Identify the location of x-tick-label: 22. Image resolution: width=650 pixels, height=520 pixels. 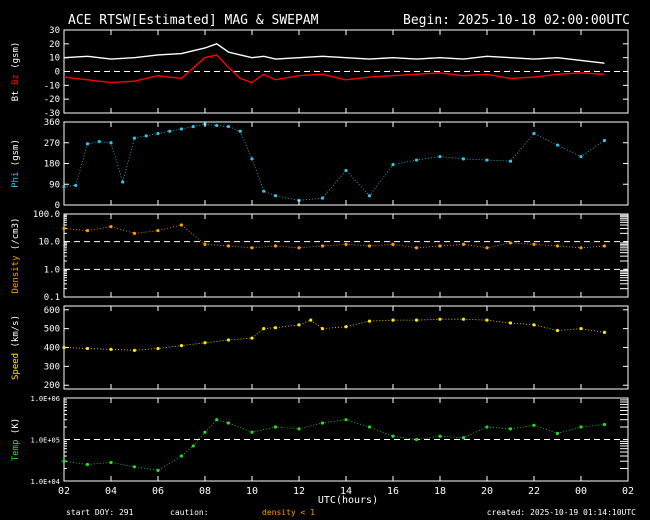
(534, 491).